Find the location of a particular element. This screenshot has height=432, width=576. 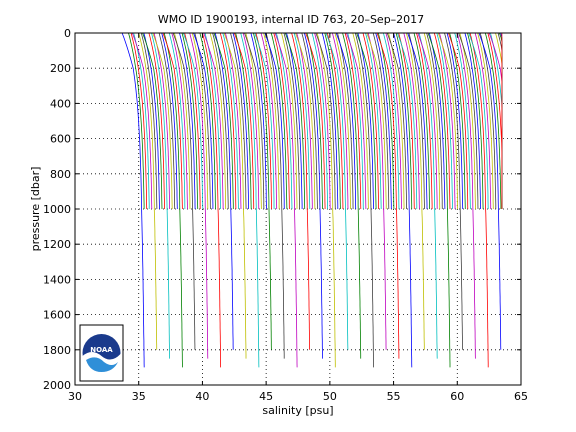

x-tick-label: 40 is located at coordinates (202, 396).